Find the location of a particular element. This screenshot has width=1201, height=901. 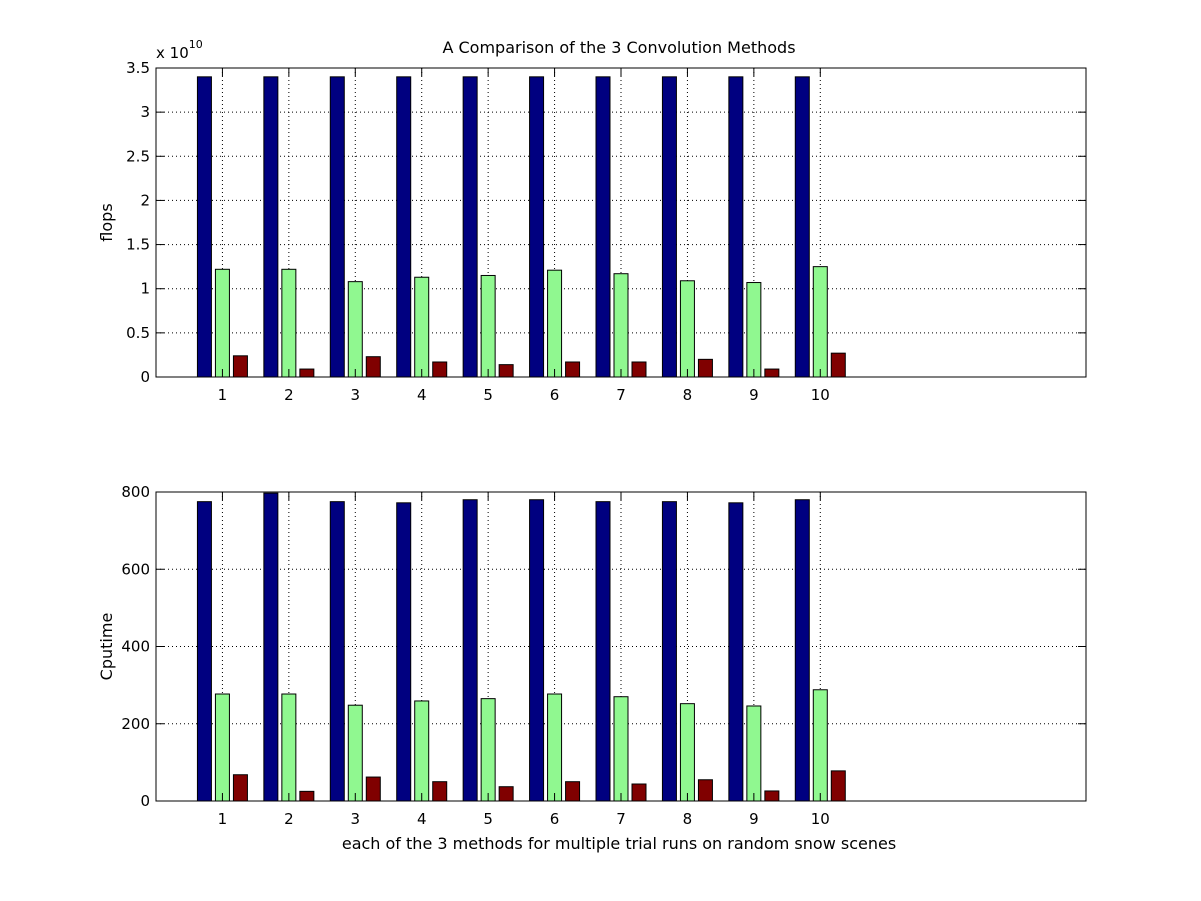

y-tick-label: 2.5 is located at coordinates (138, 156).